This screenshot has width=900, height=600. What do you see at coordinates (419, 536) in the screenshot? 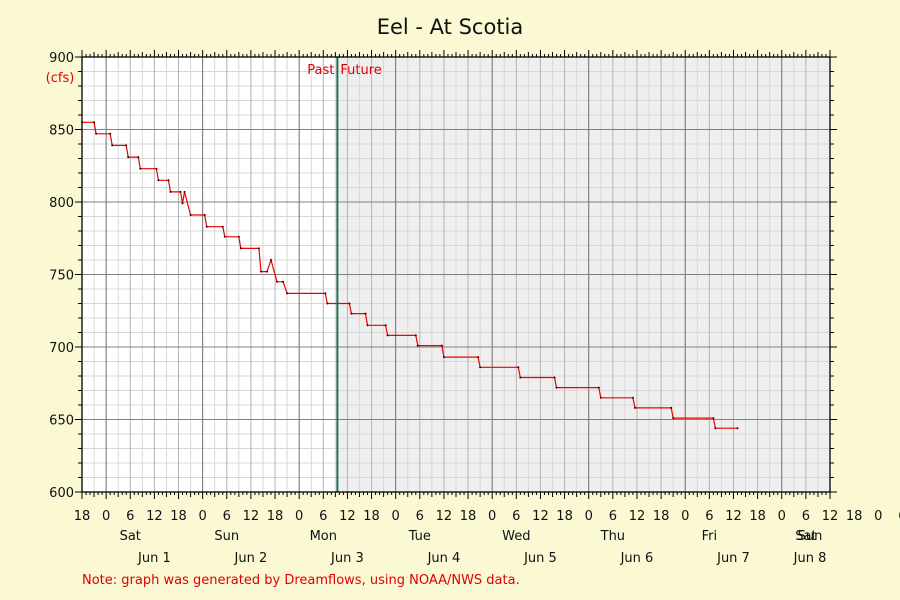
I see `x-day-label: Tue` at bounding box center [419, 536].